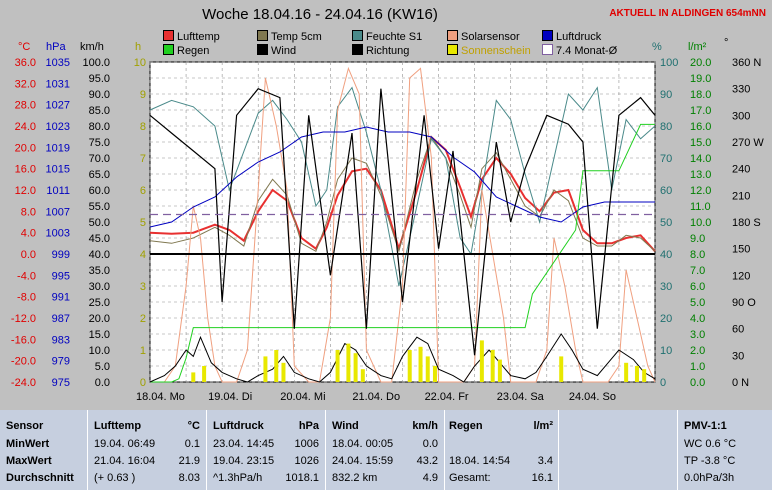  What do you see at coordinates (99, 239) in the screenshot?
I see `wind-tick: 45.0` at bounding box center [99, 239].